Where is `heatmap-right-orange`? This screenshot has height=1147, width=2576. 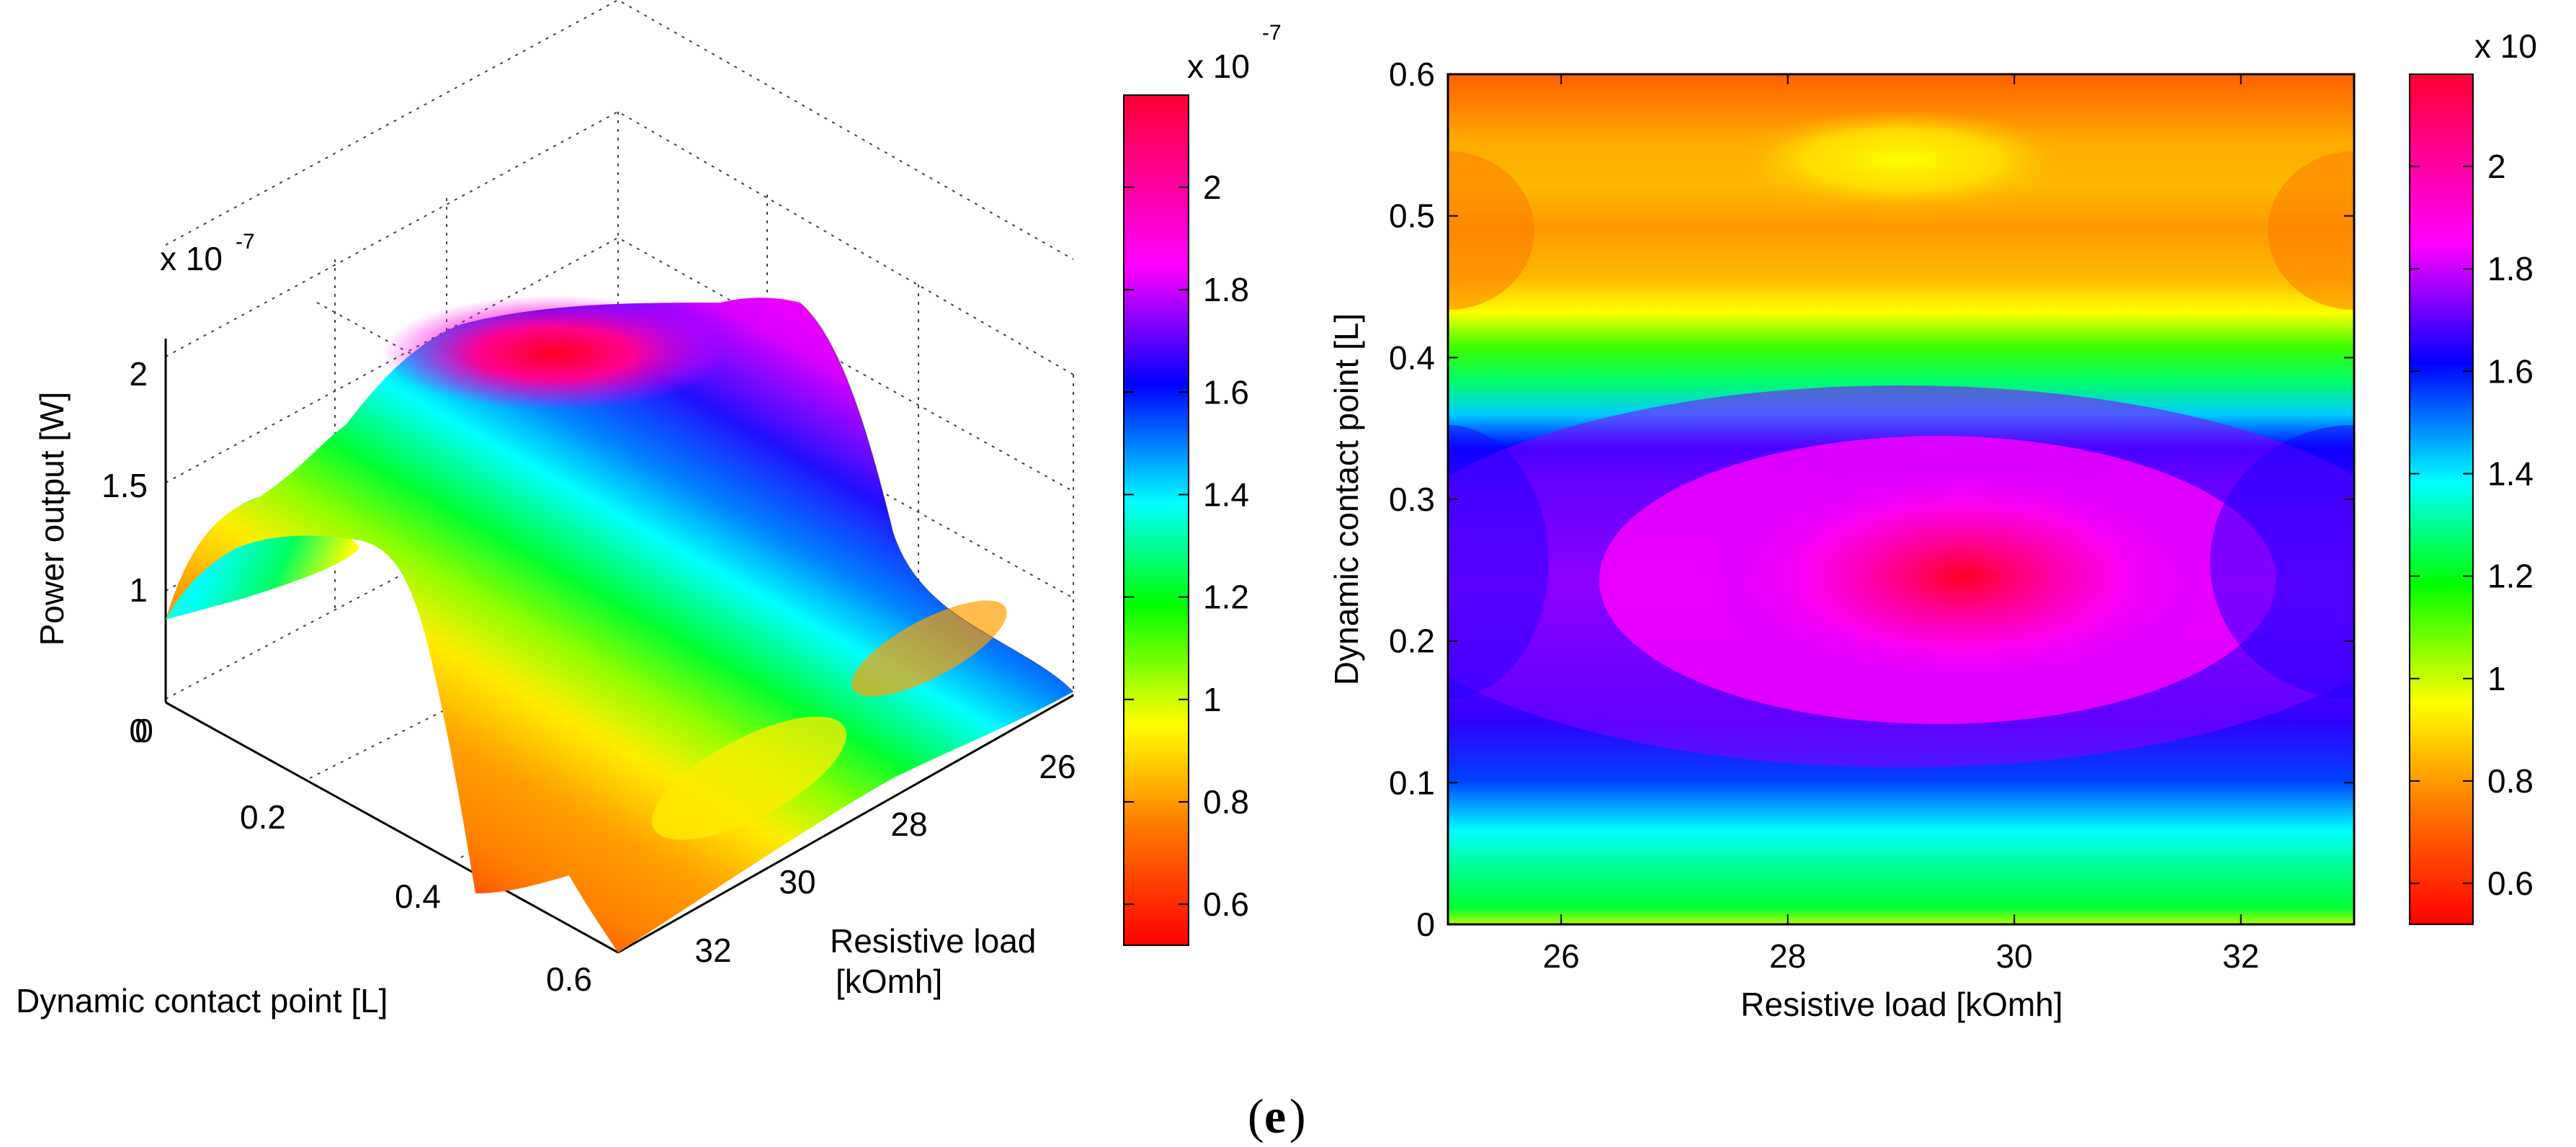 heatmap-right-orange is located at coordinates (2311, 230).